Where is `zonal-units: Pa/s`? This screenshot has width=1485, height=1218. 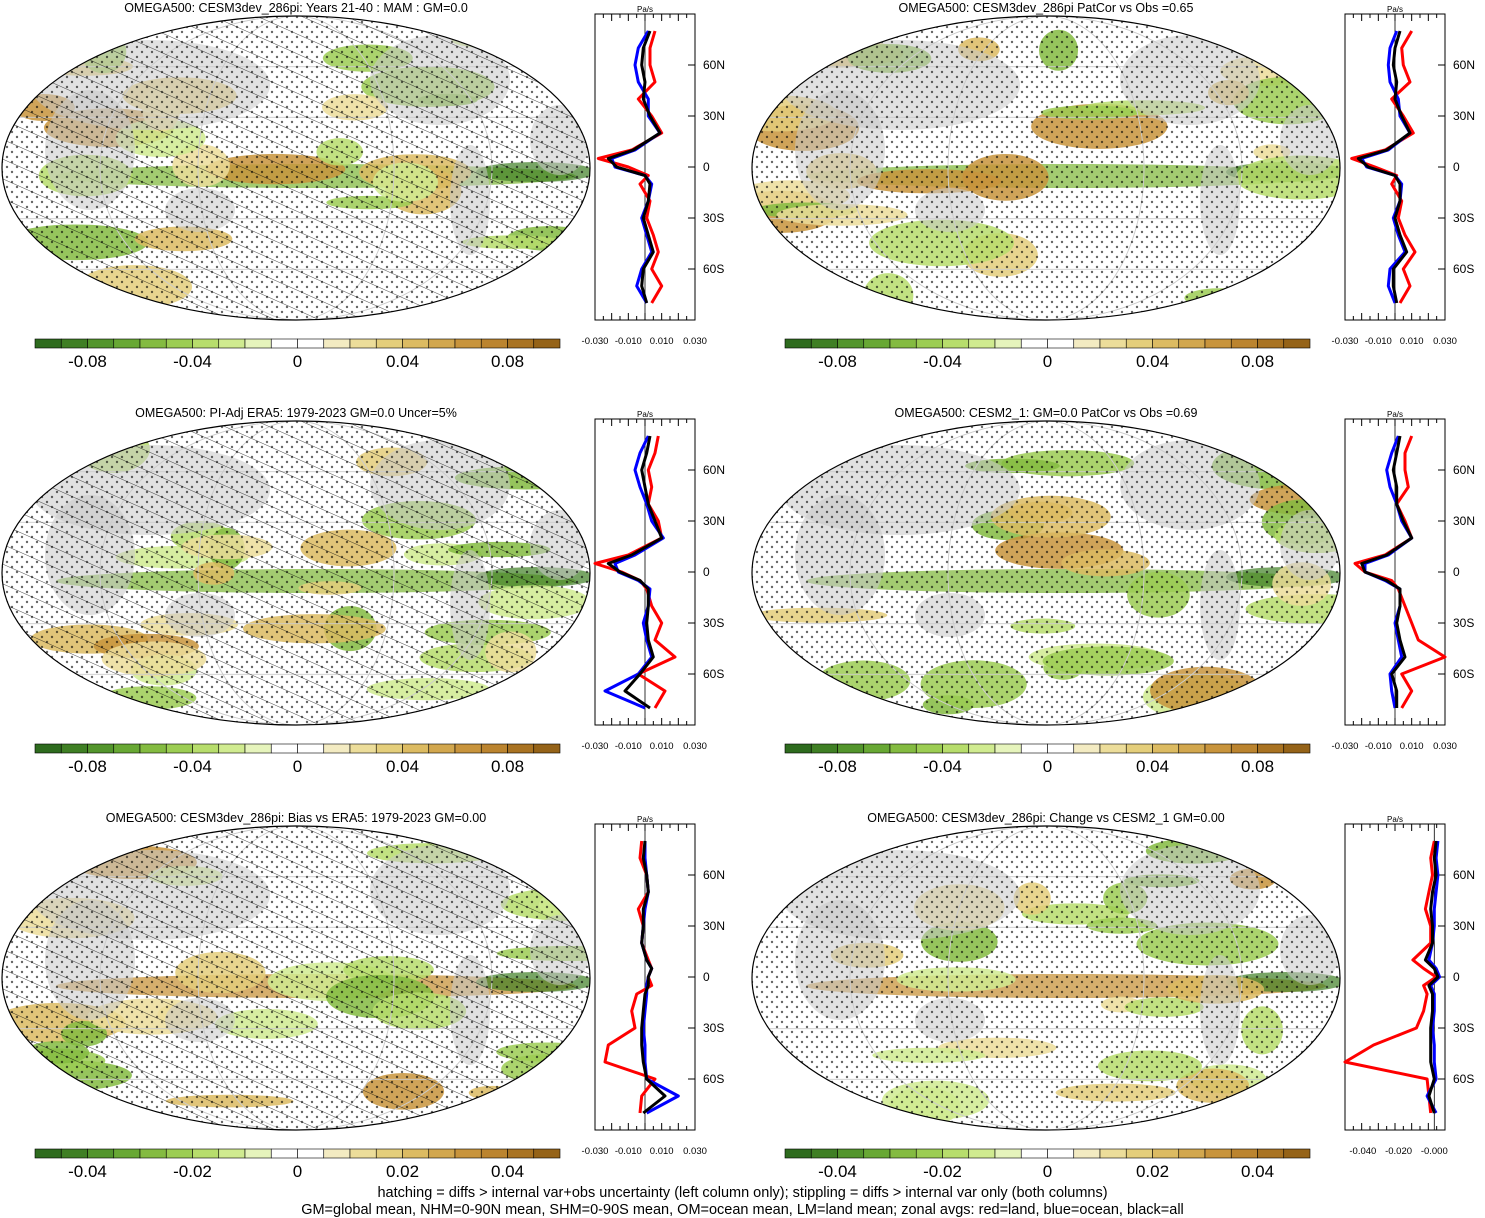
zonal-units: Pa/s is located at coordinates (1395, 414).